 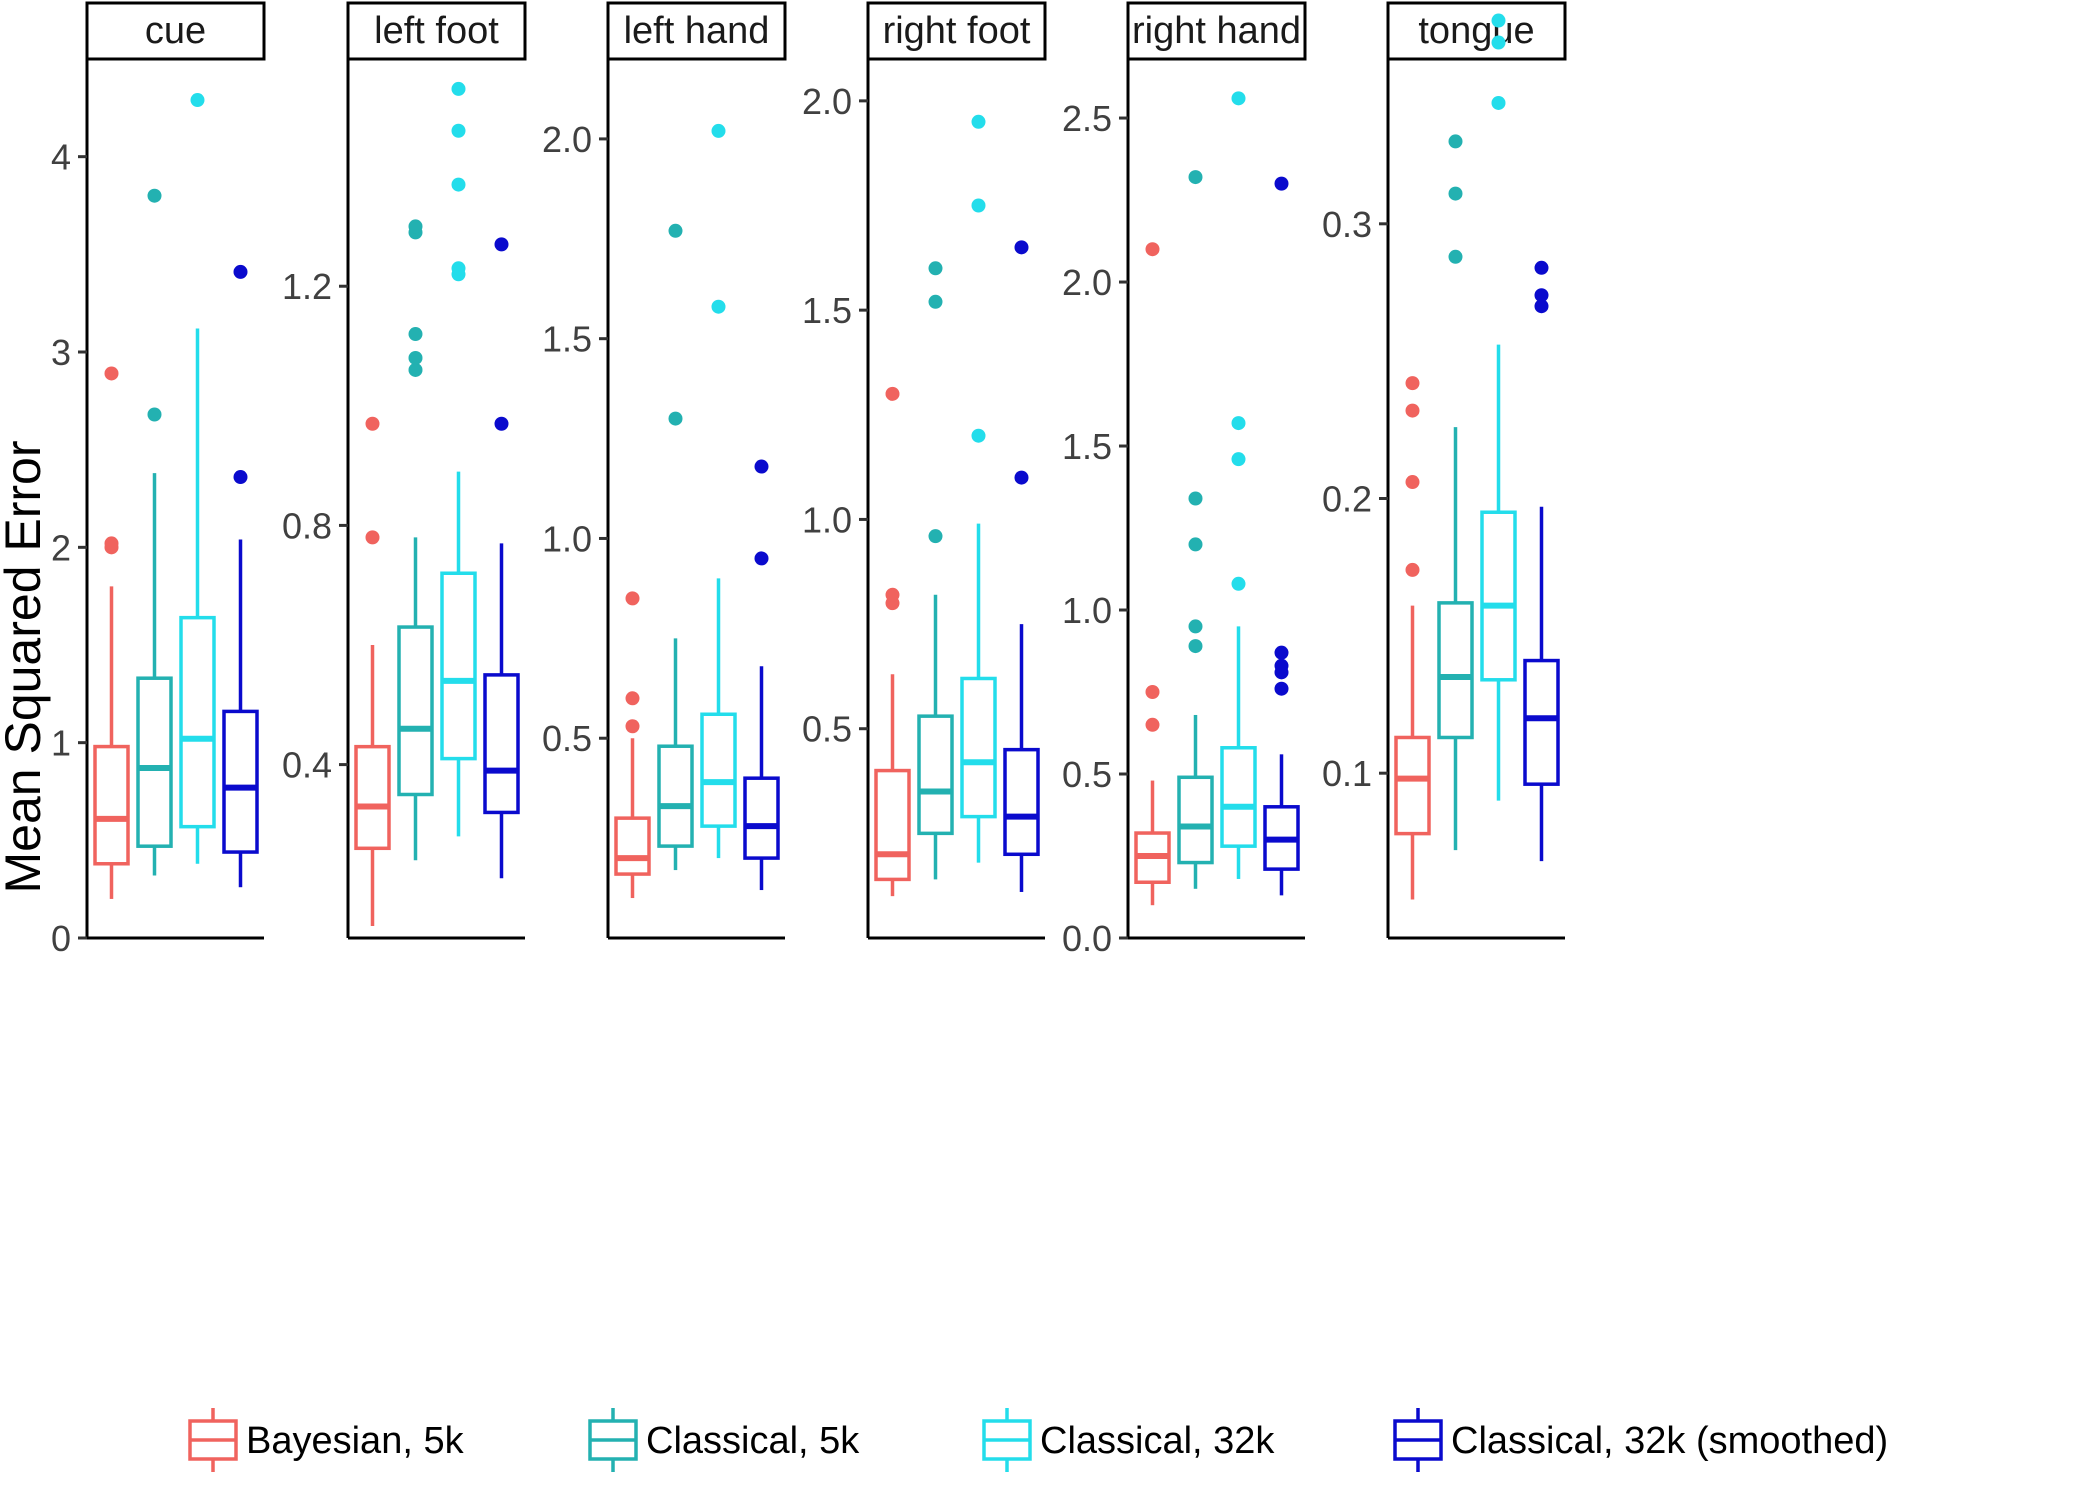 What do you see at coordinates (1087, 938) in the screenshot?
I see `y-tick-label: 0.0` at bounding box center [1087, 938].